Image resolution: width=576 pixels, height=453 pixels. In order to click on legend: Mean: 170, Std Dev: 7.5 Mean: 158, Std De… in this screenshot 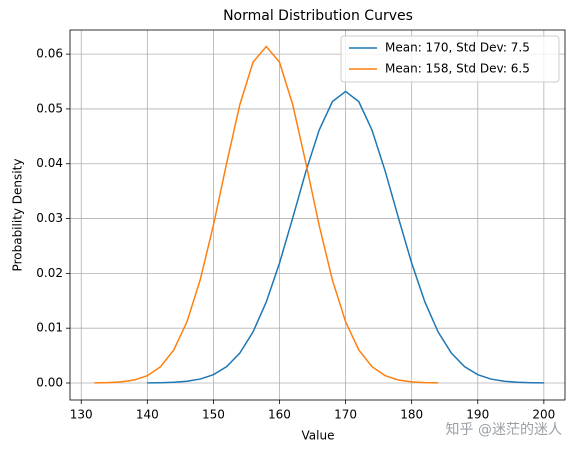, I will do `click(450, 59)`.